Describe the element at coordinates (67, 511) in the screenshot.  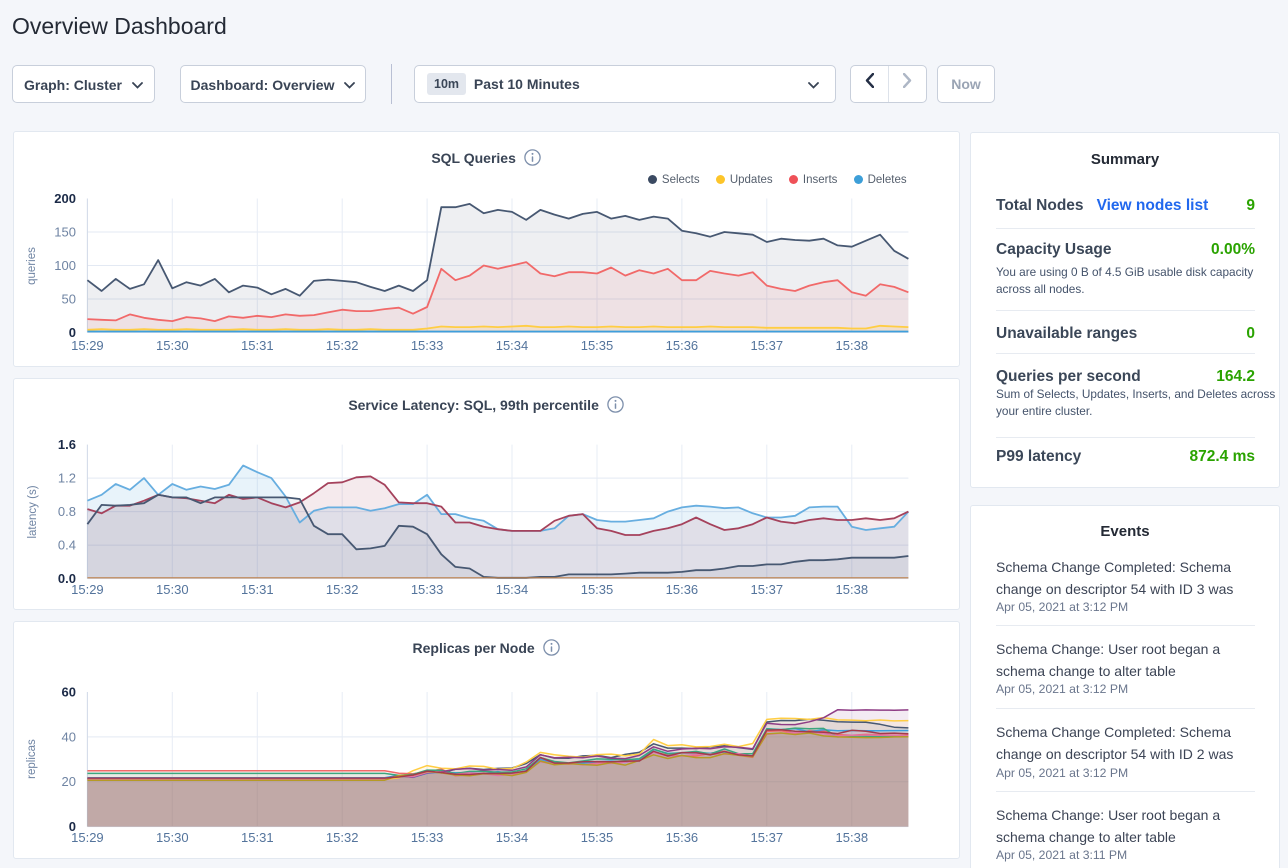
I see `svg-text: 0.8` at that location.